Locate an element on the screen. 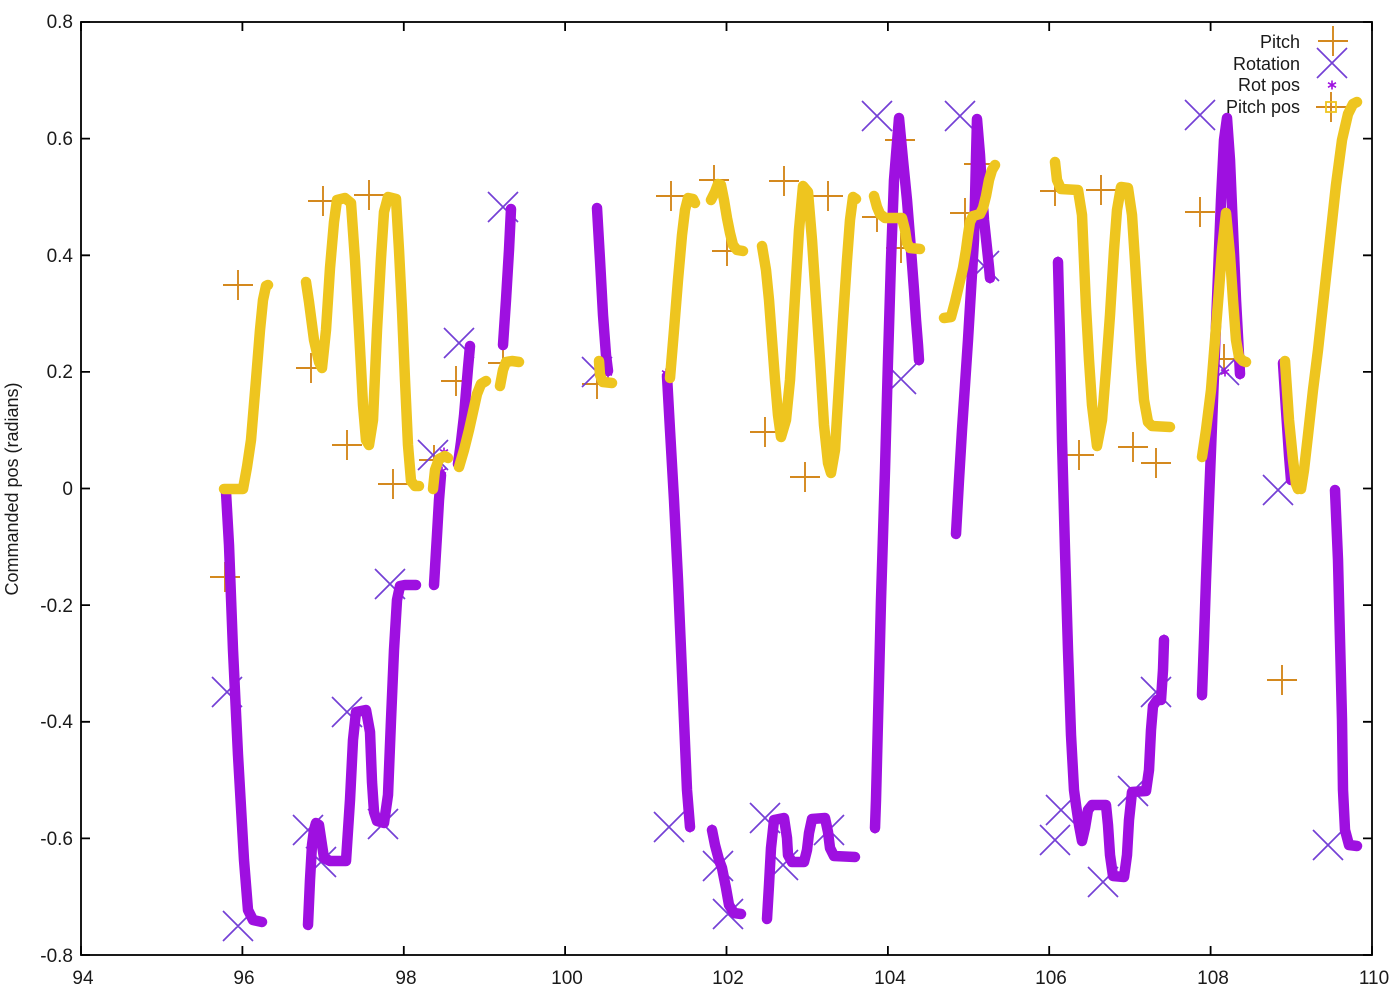 This screenshot has height=1000, width=1400. svg-text: -0.2 is located at coordinates (56, 606).